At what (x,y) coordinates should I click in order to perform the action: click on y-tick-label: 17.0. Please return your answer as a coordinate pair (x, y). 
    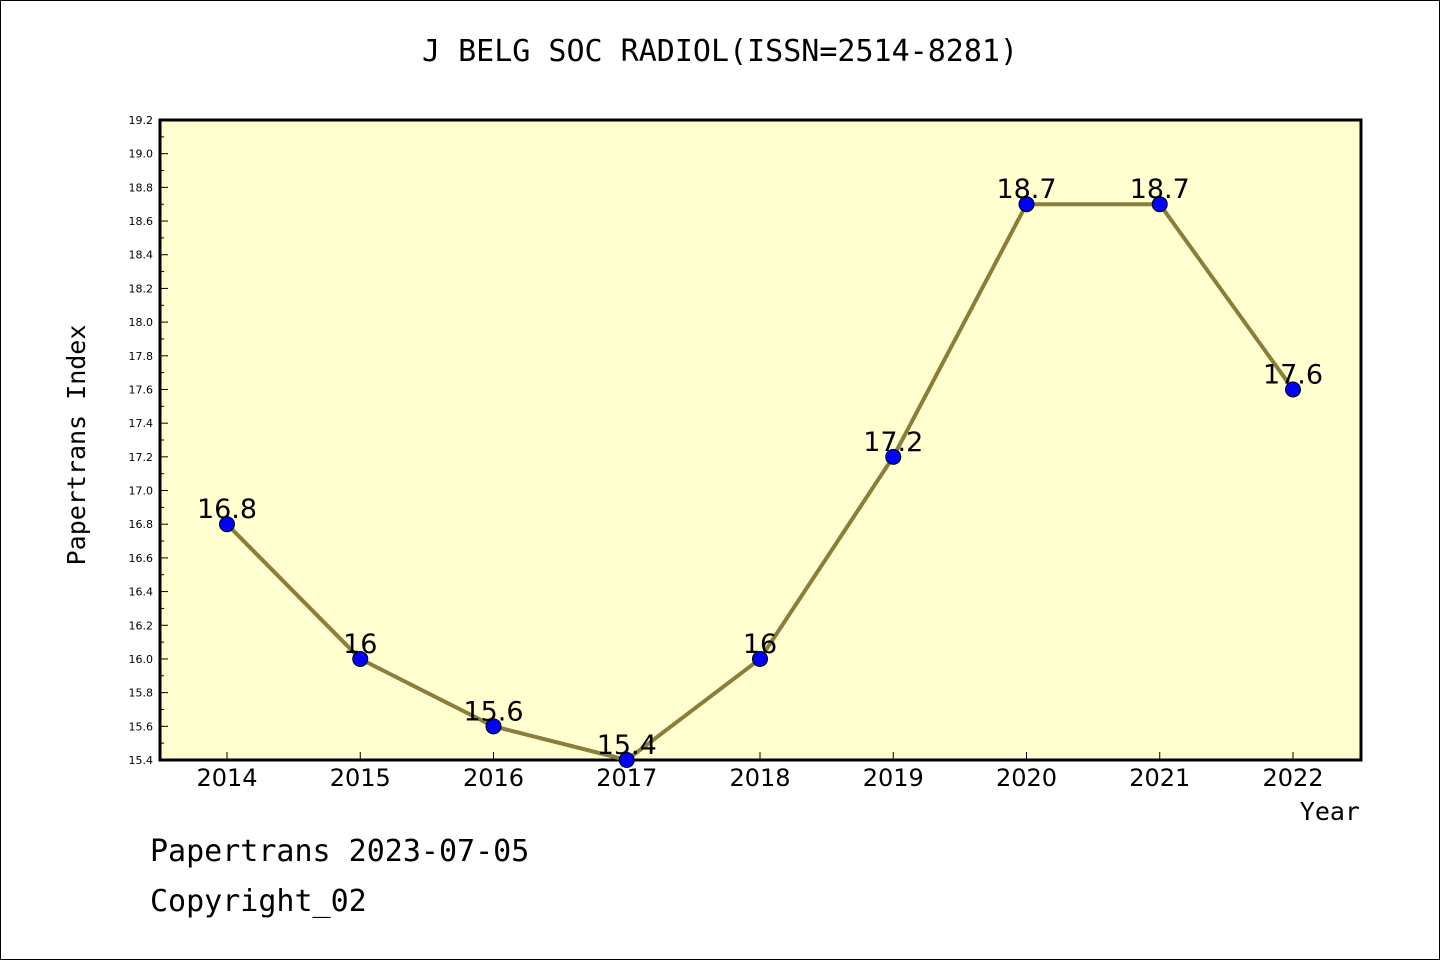
    Looking at the image, I should click on (141, 491).